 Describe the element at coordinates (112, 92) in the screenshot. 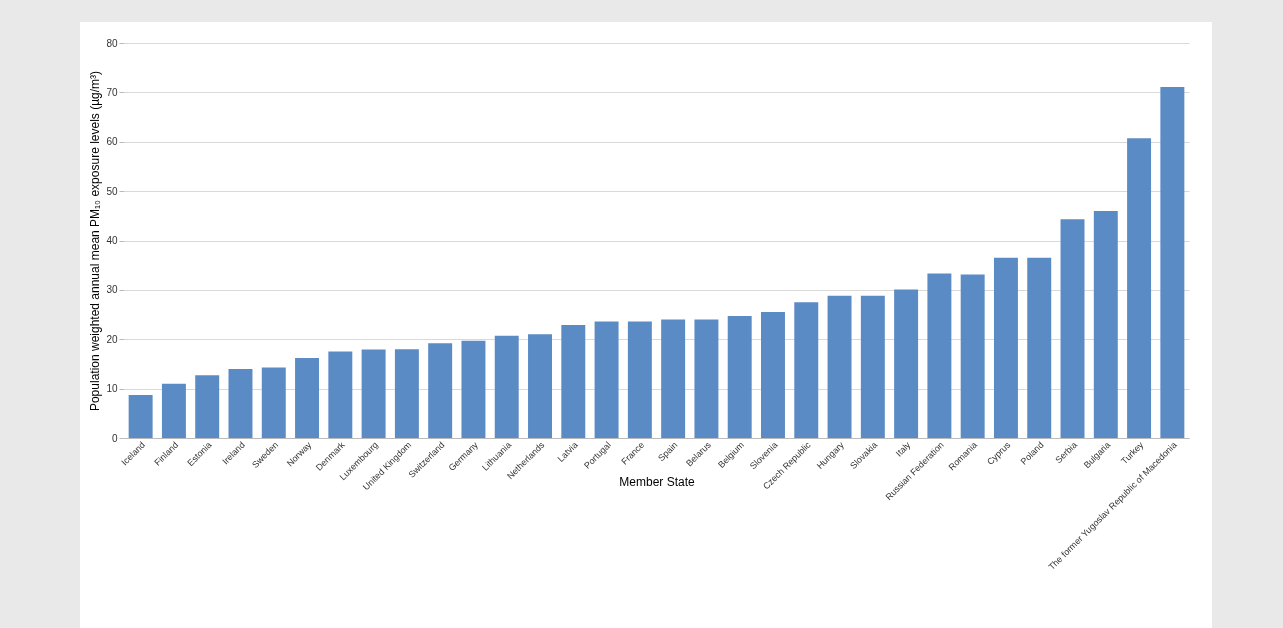

I see `y-tick-label: 70` at that location.